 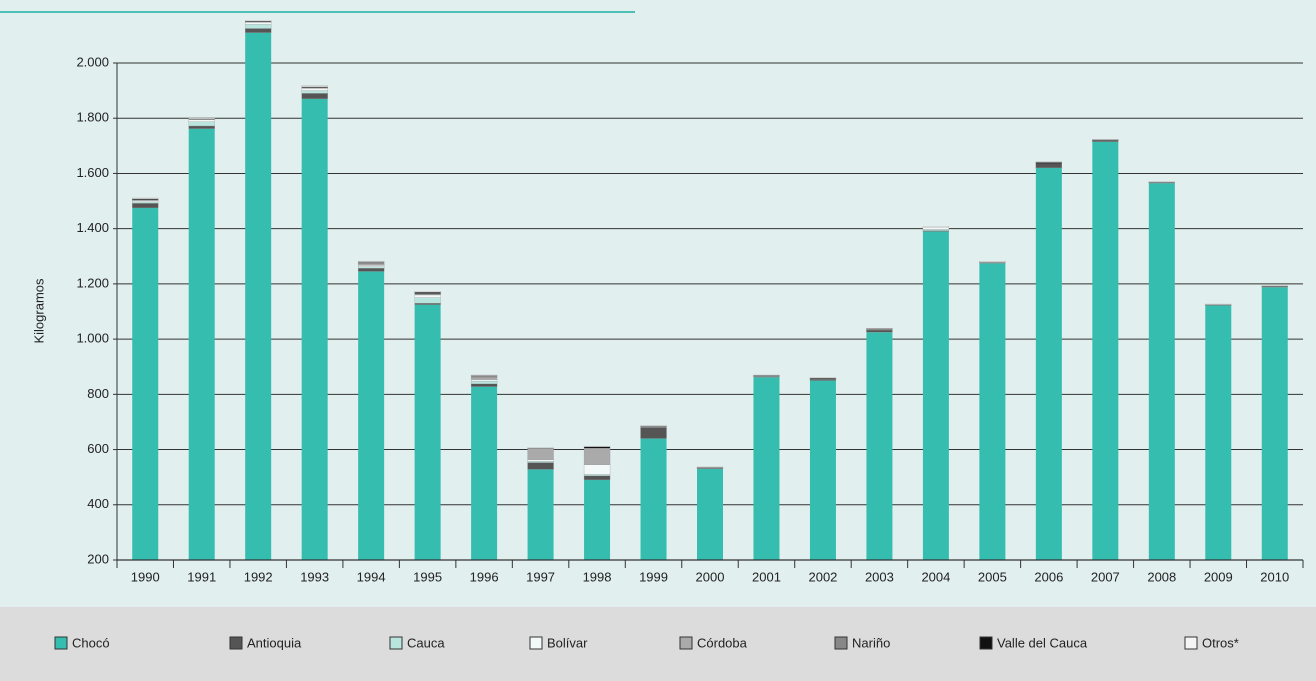 I want to click on x-tick-label: 2000, so click(x=710, y=576).